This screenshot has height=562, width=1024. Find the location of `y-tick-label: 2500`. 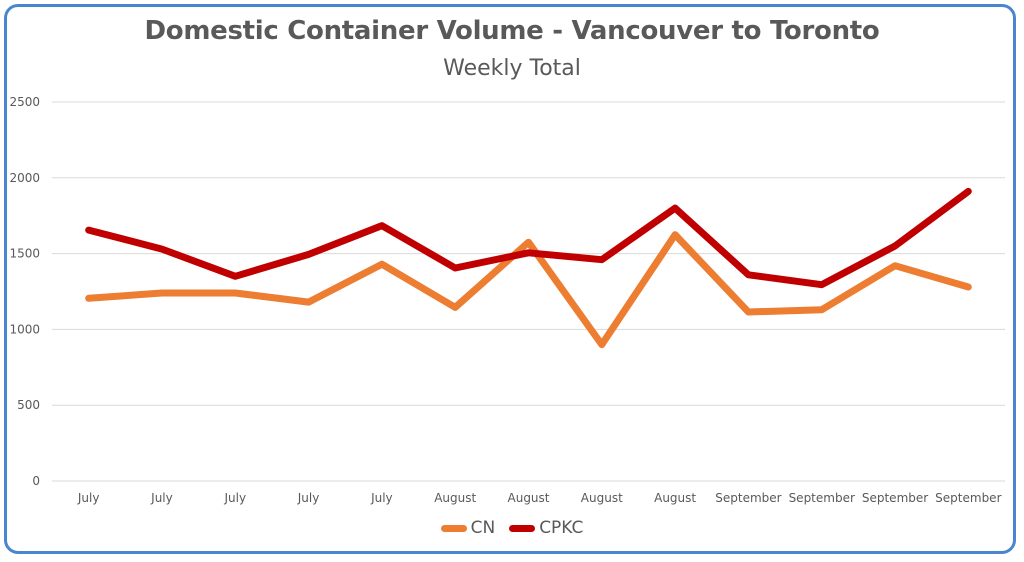

y-tick-label: 2500 is located at coordinates (24, 102).